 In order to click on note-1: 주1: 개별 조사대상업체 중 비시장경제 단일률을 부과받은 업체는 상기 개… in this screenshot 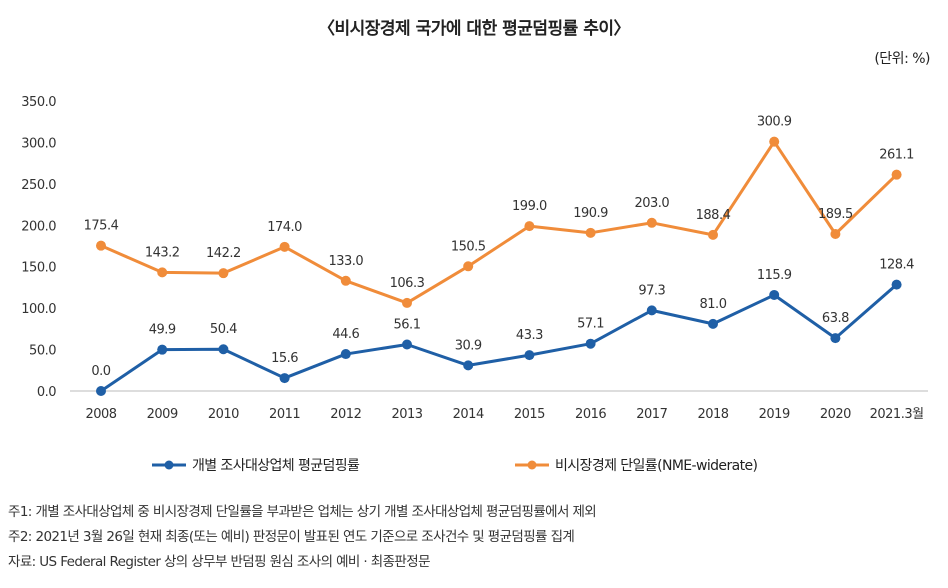, I will do `click(302, 512)`.